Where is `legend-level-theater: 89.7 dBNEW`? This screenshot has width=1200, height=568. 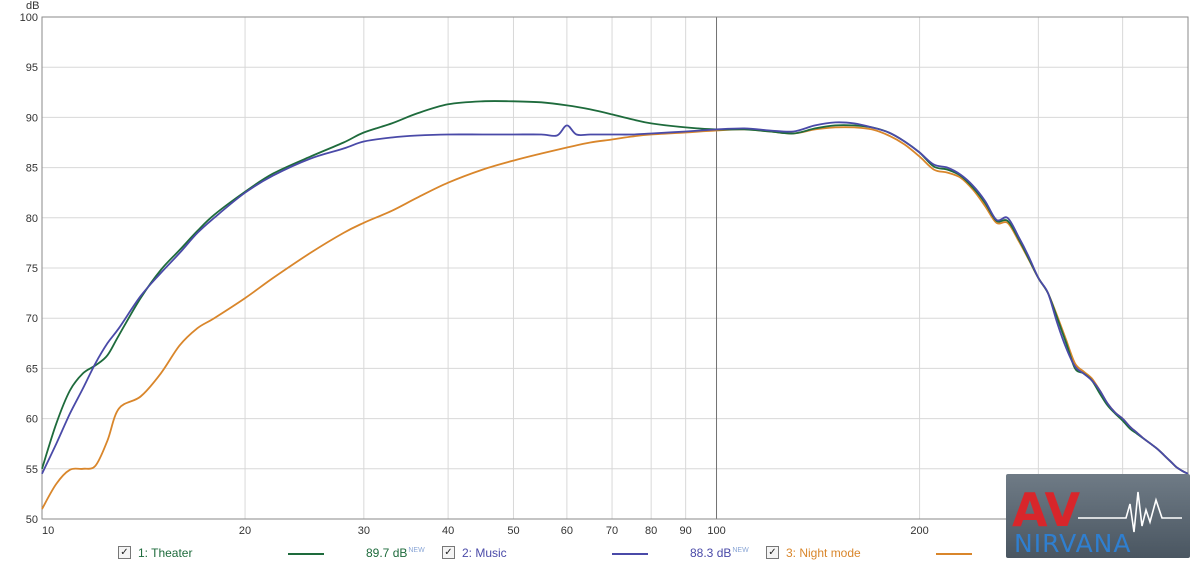 legend-level-theater: 89.7 dBNEW is located at coordinates (395, 553).